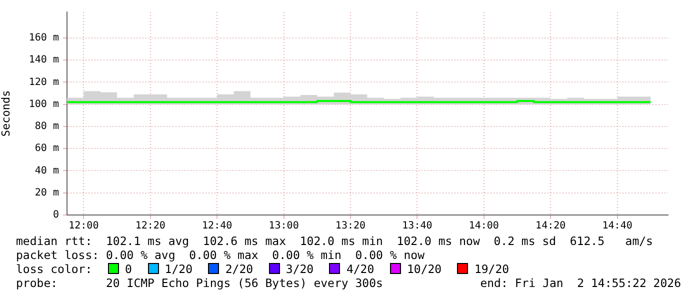 This screenshot has width=697, height=297. Describe the element at coordinates (239, 269) in the screenshot. I see `legend-label: 2/20` at that location.